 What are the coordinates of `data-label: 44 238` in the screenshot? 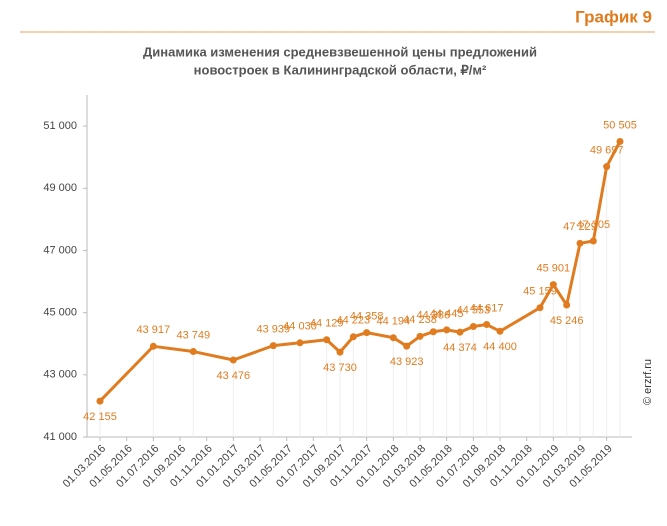 It's located at (420, 320).